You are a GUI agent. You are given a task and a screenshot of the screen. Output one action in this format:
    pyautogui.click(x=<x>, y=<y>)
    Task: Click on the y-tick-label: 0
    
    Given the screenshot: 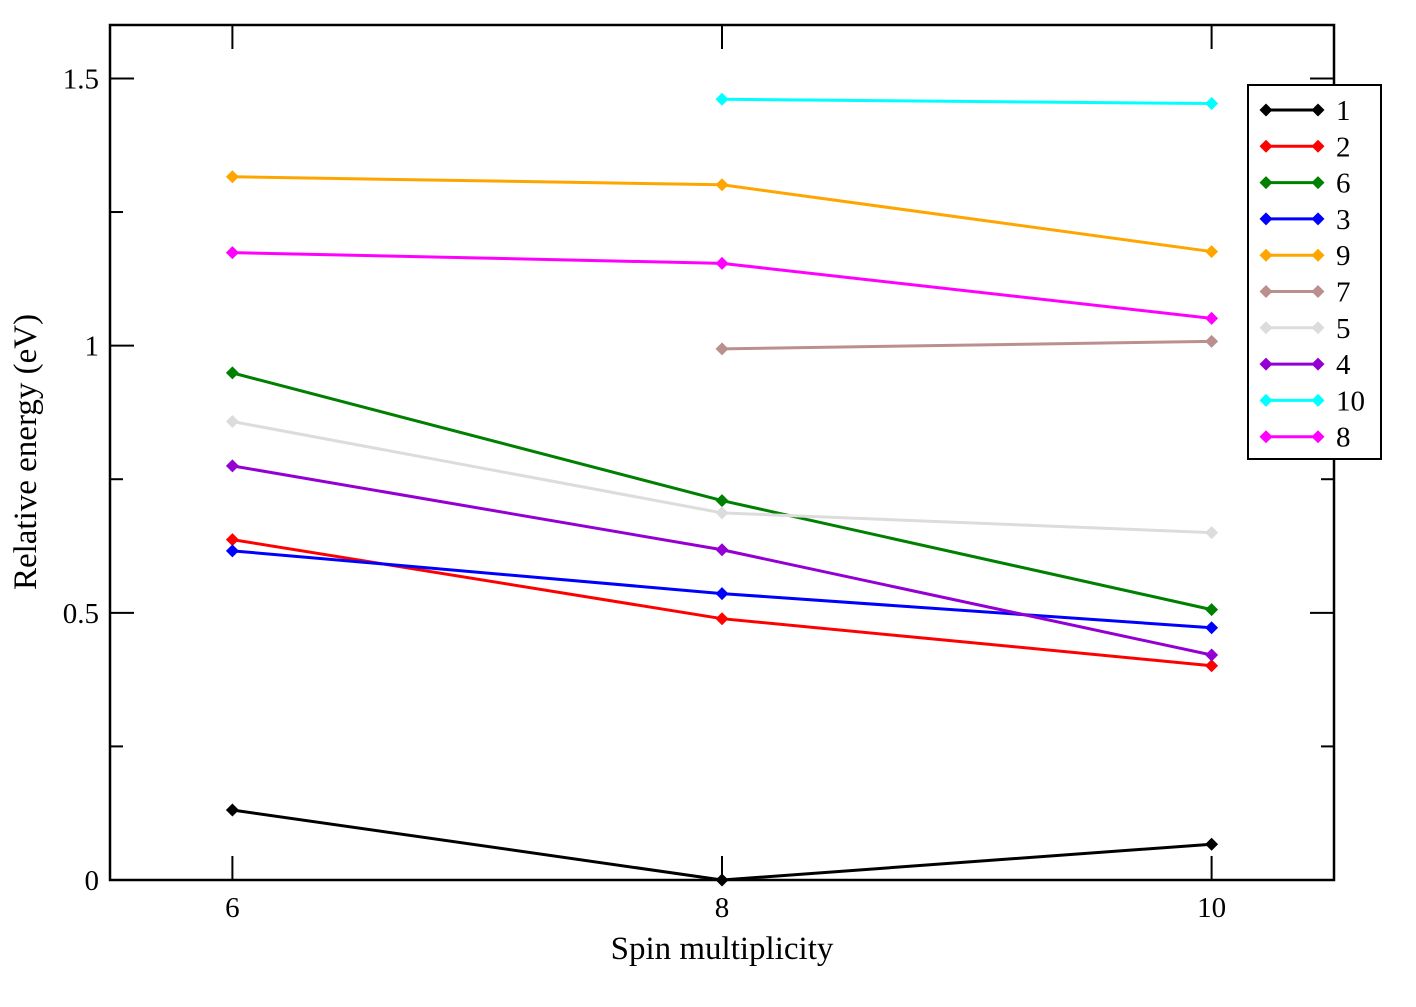 What is the action you would take?
    pyautogui.click(x=92, y=881)
    